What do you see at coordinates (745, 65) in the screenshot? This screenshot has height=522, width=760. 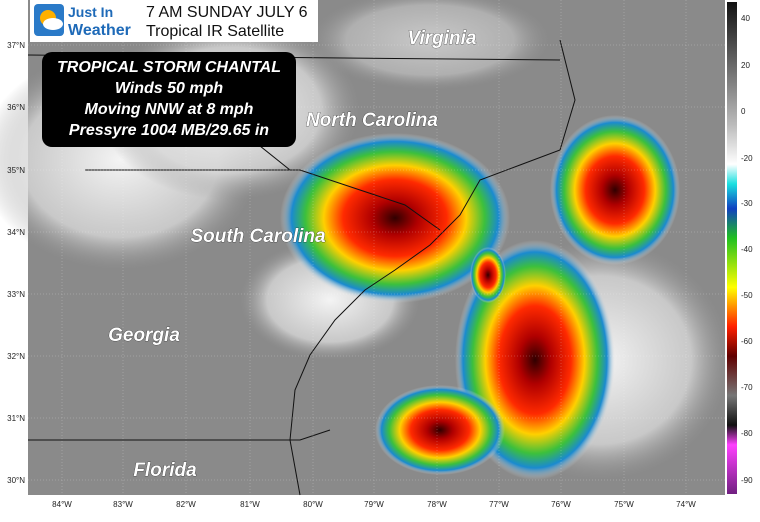 I see `colorbar-label: 20` at bounding box center [745, 65].